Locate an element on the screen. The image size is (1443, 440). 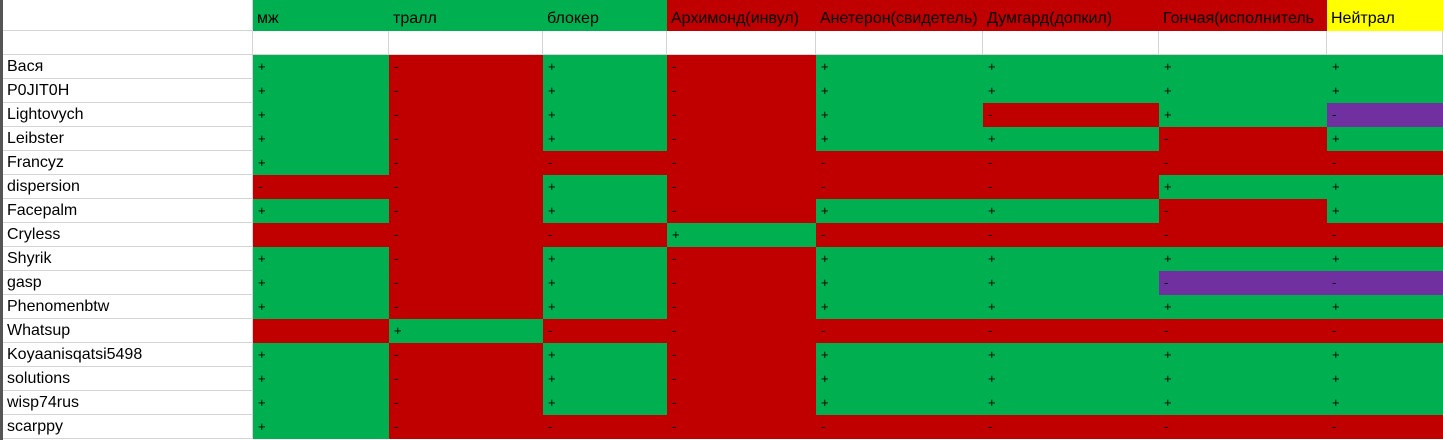
header-cell: Анетерон(свидетель) is located at coordinates (899, 15).